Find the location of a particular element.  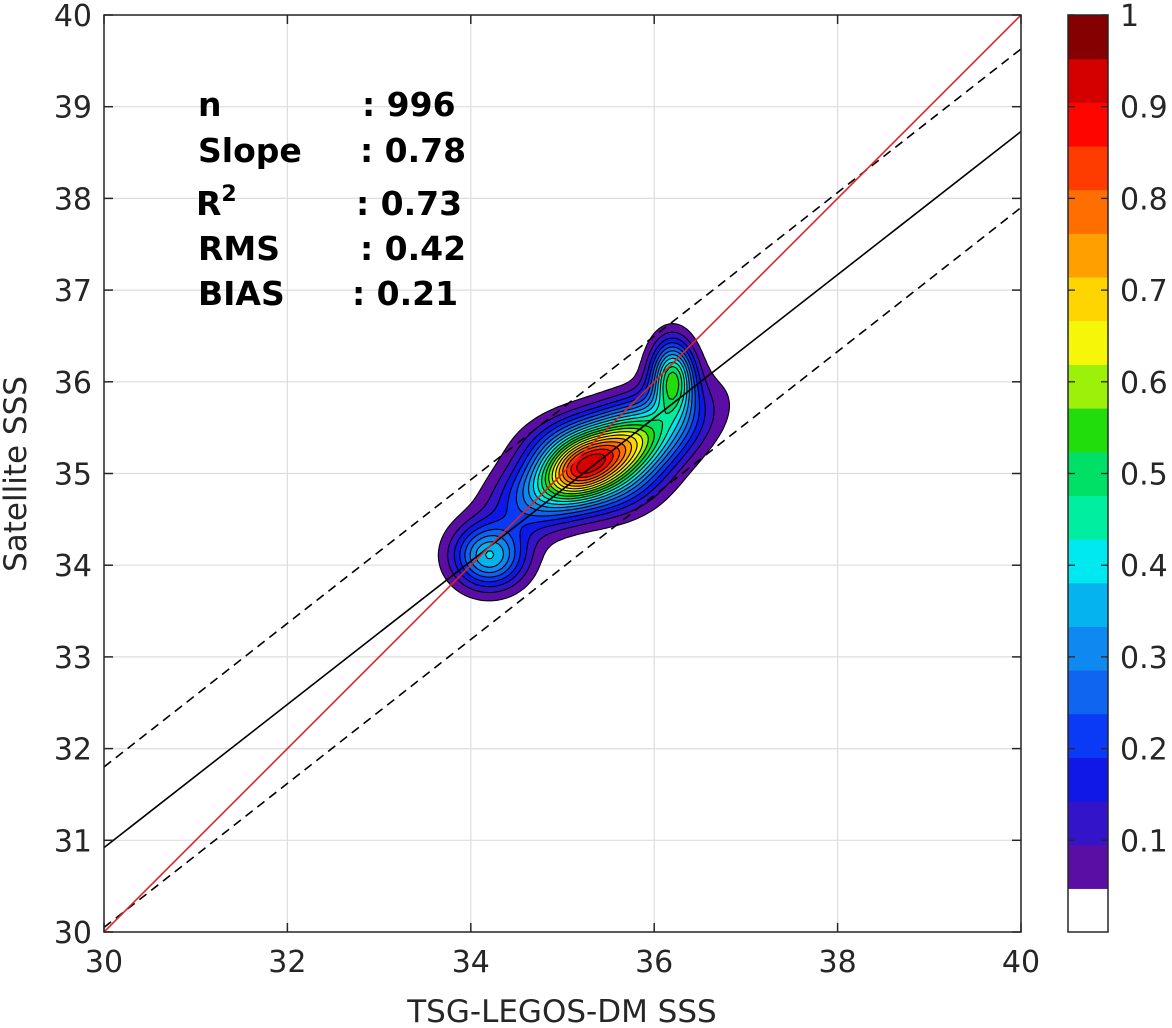

y-tick-label: 38 is located at coordinates (73, 199).